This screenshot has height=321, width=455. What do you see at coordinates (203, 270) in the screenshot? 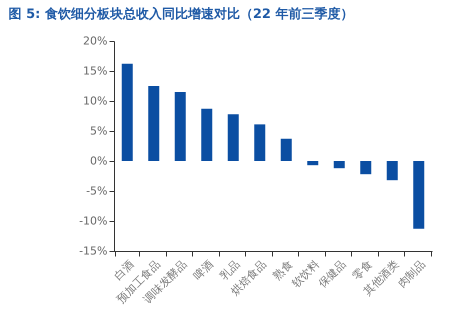
I see `x-tick-label: 啤酒` at bounding box center [203, 270].